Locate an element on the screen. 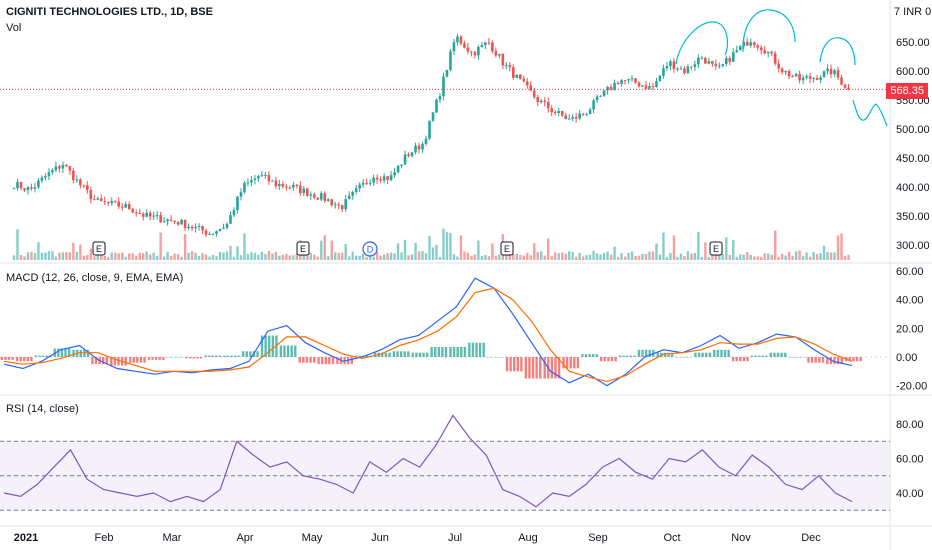  price-tick-label: 450.00 is located at coordinates (913, 159).